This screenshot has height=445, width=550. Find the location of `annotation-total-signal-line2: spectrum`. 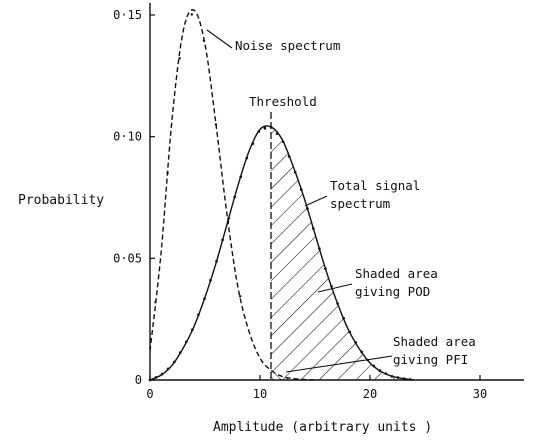

annotation-total-signal-line2: spectrum is located at coordinates (360, 203).